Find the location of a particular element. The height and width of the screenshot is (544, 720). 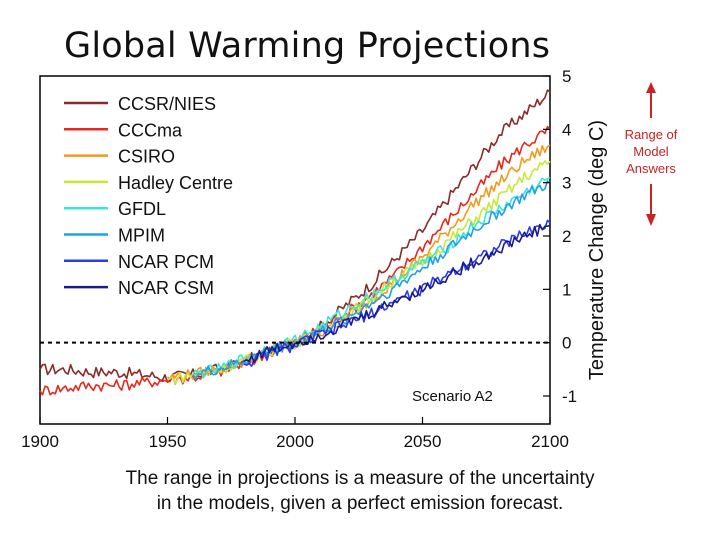

x-tick-label: 2050 is located at coordinates (423, 441).